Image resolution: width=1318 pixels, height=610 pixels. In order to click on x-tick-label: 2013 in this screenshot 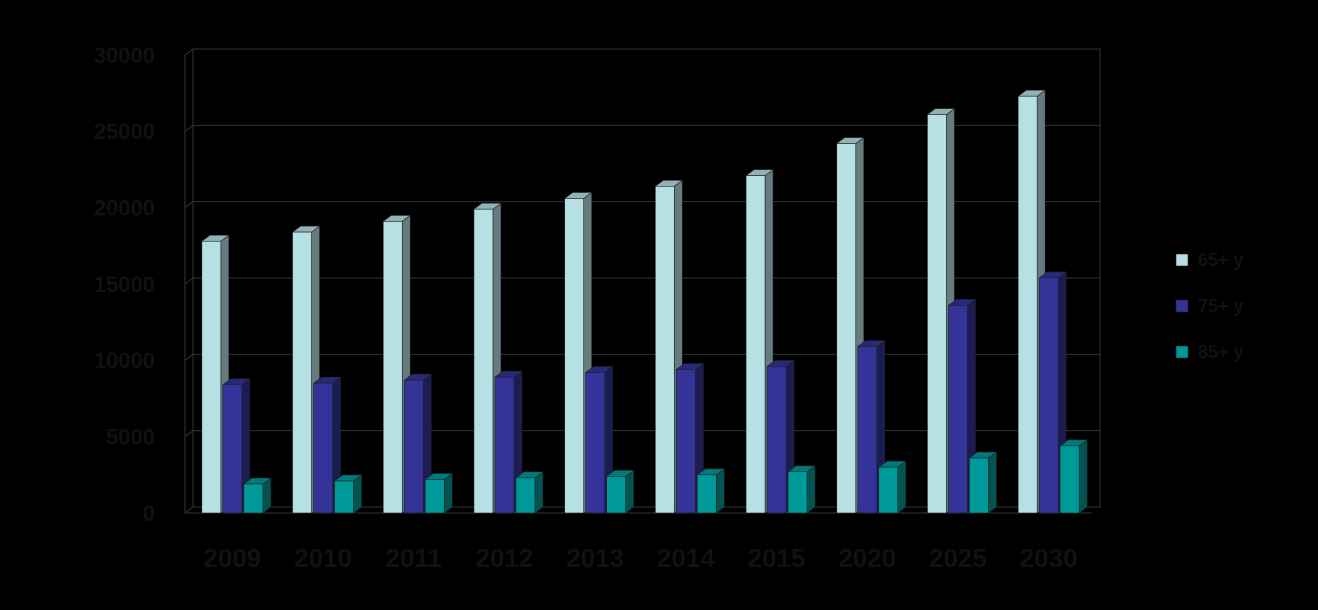, I will do `click(595, 558)`.